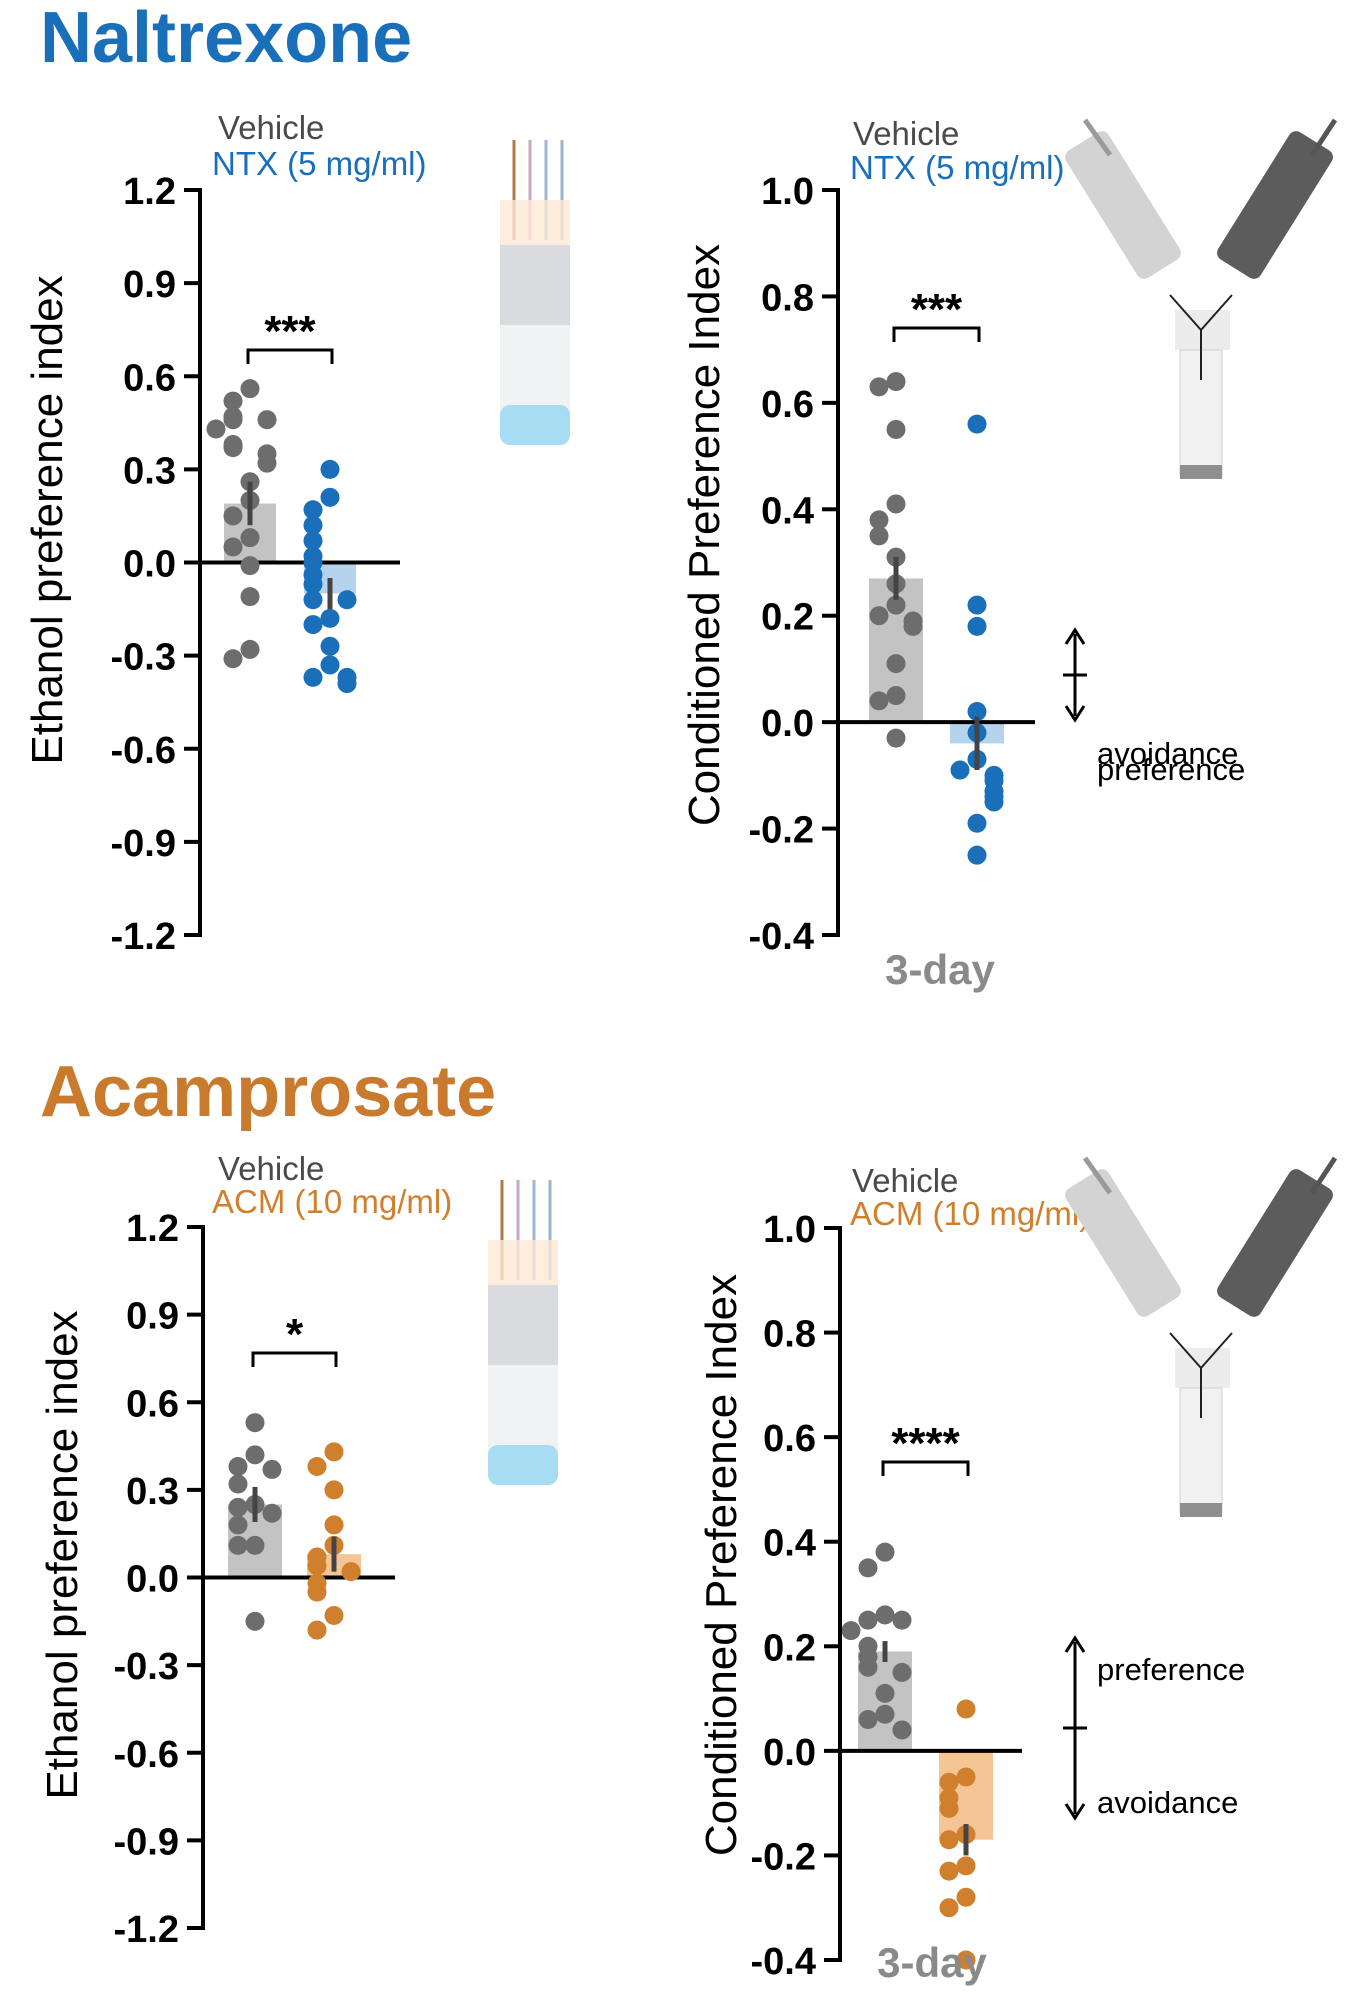  What do you see at coordinates (1323, 1175) in the screenshot?
I see `odor-inlet-arrow-right` at bounding box center [1323, 1175].